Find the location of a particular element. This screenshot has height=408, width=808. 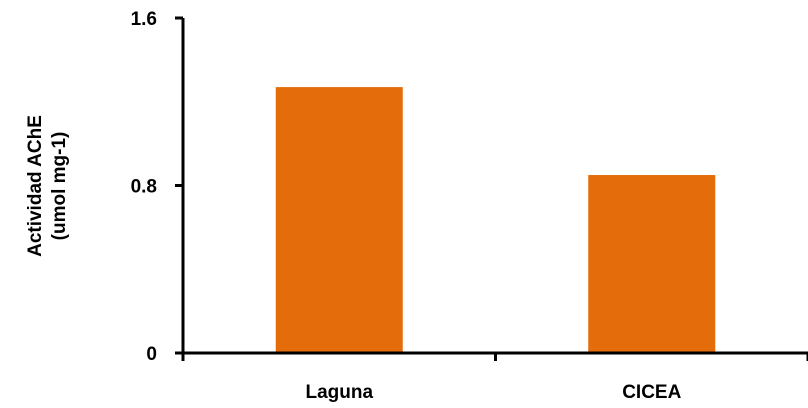

y-axis-title: Actividad AChE (umol mg-1) is located at coordinates (47, 186).